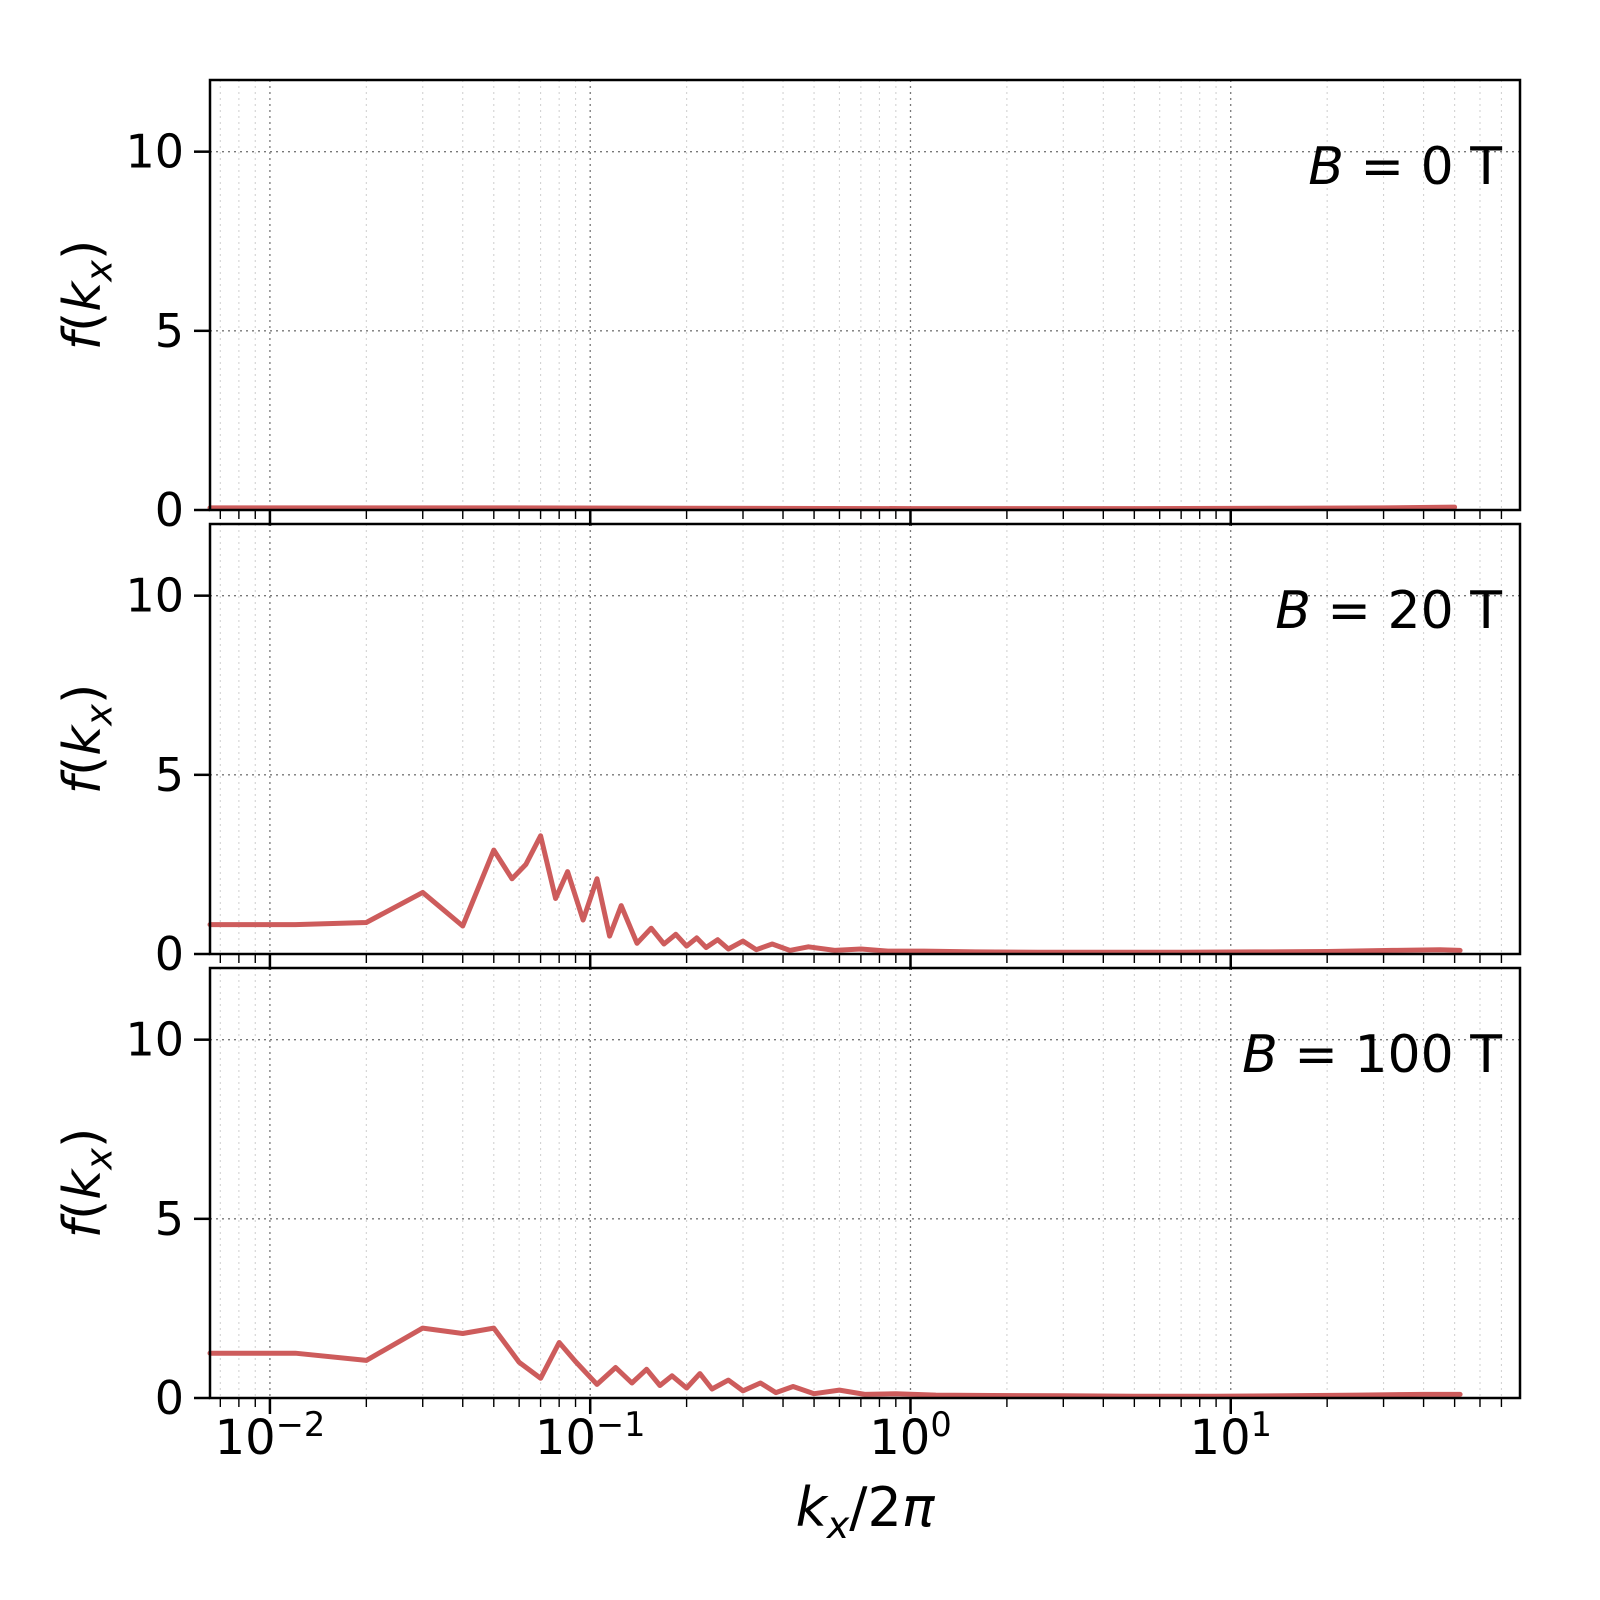  What do you see at coordinates (866, 1511) in the screenshot?
I see `x-axis-label: kx/2π` at bounding box center [866, 1511].